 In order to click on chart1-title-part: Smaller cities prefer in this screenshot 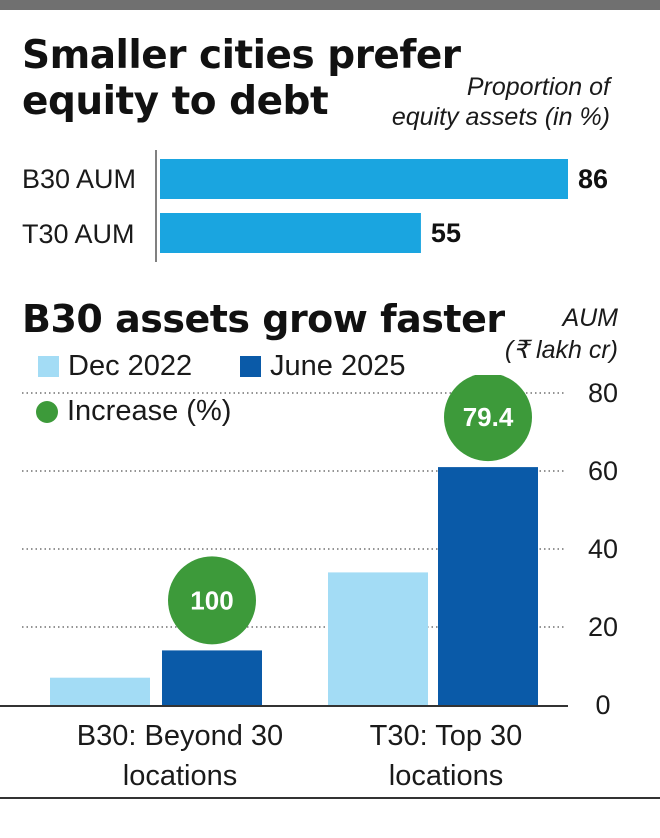, I will do `click(241, 55)`.